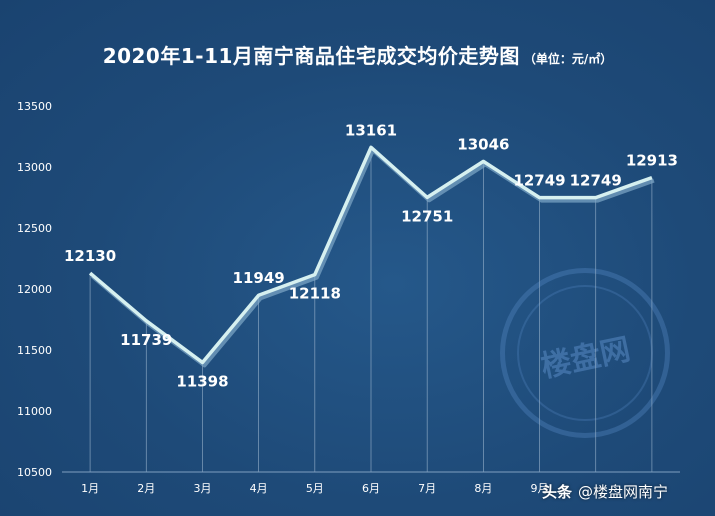 The image size is (715, 516). What do you see at coordinates (202, 488) in the screenshot?
I see `x-tick-label: 3月` at bounding box center [202, 488].